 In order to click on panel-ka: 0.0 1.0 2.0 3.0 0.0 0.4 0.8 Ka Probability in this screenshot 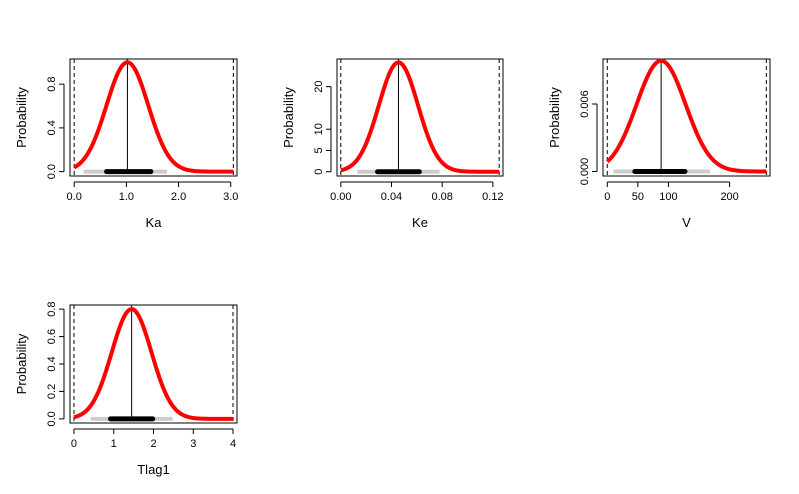, I will do `click(126, 144)`.